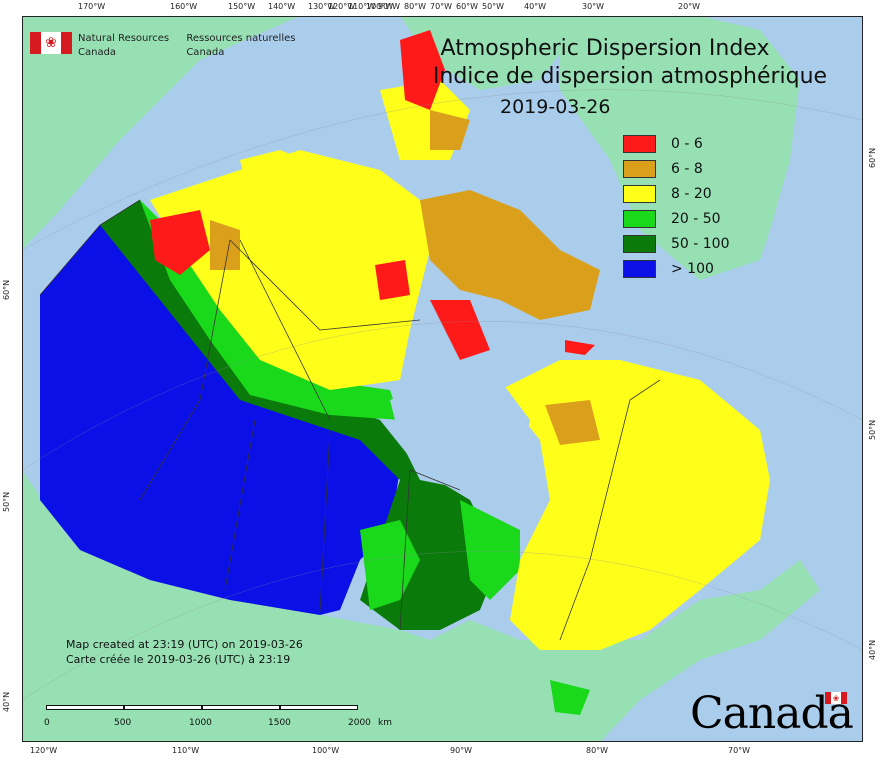 The width and height of the screenshot is (880, 764). I want to click on grid-label-right: 50°N, so click(872, 429).